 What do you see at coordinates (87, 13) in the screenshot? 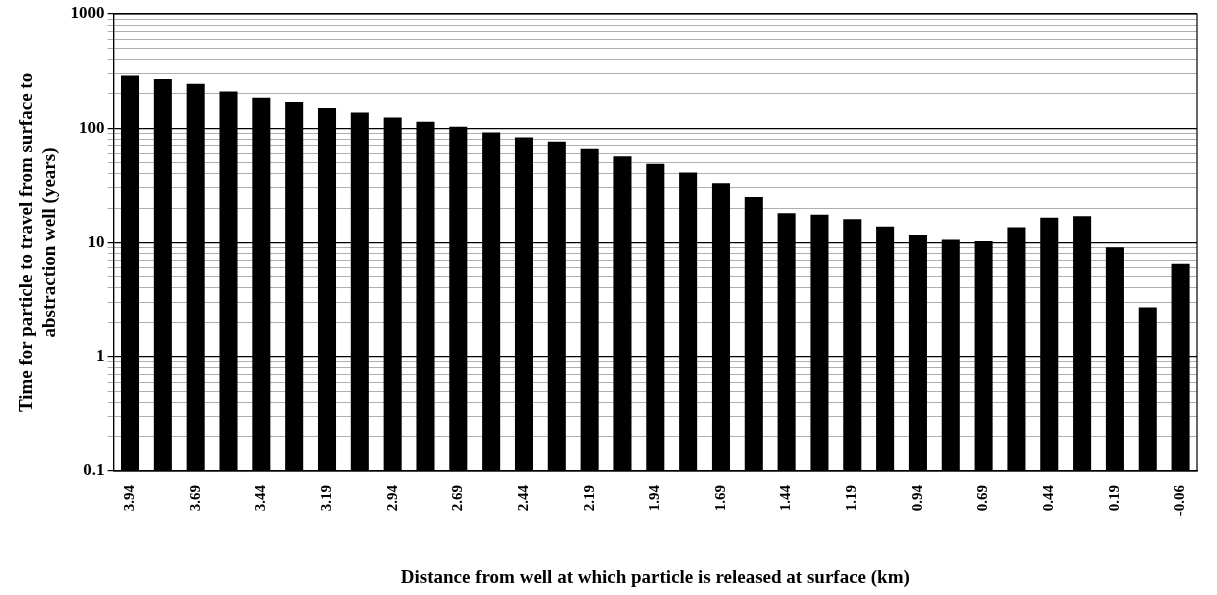
I see `y-tick-label: 1000` at bounding box center [87, 13].